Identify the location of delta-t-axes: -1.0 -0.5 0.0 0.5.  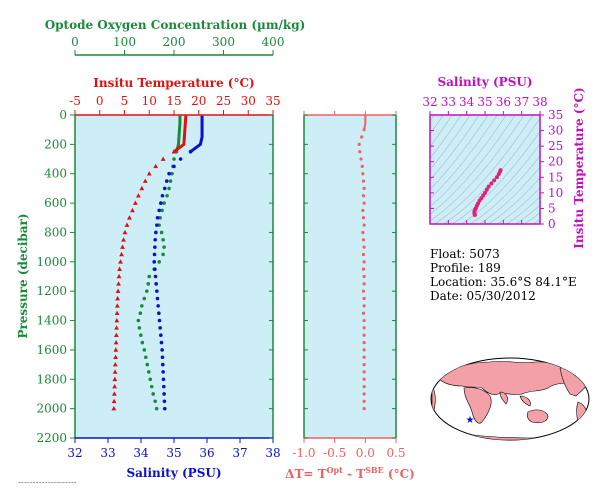
(349, 285).